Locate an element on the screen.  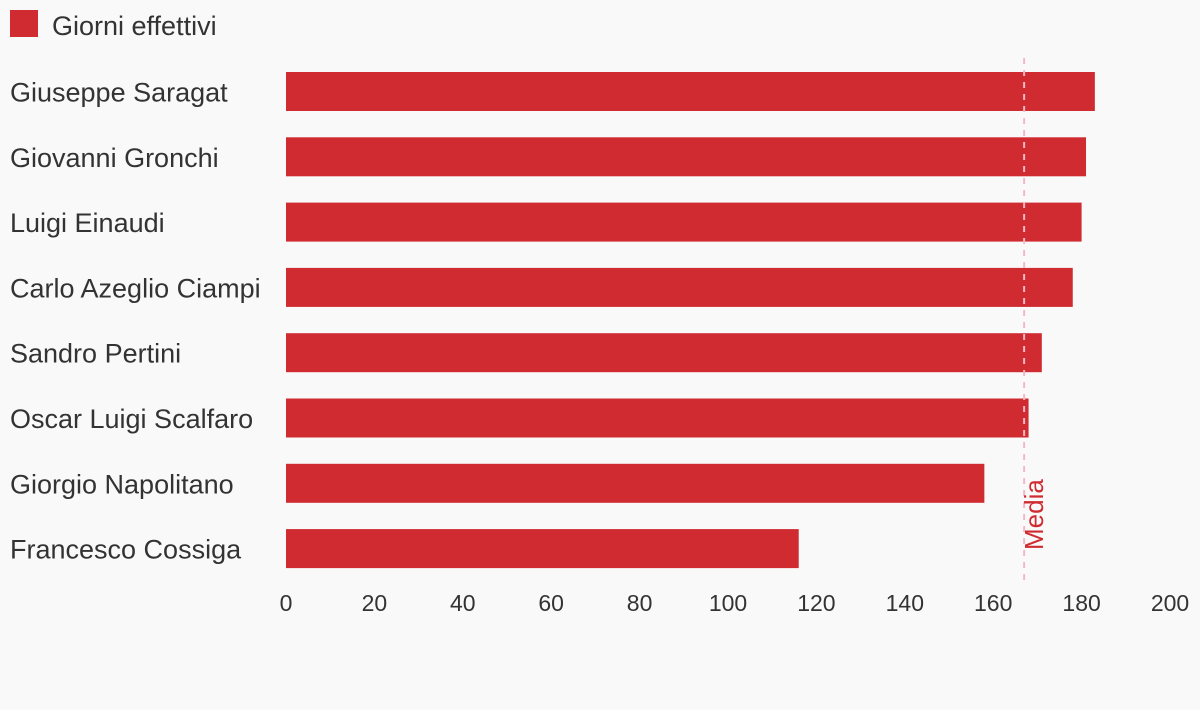
bar-giorgio-napolitano is located at coordinates (635, 483).